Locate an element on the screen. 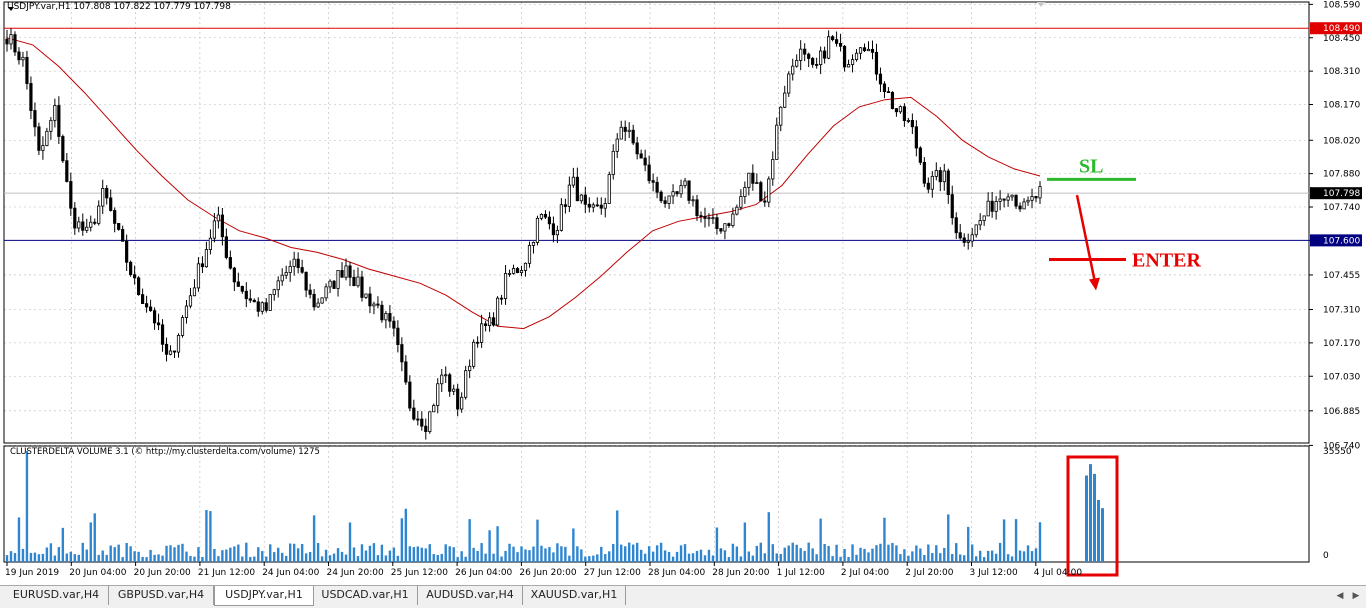 The image size is (1366, 608). current-price-label: 107.798 is located at coordinates (1341, 194).